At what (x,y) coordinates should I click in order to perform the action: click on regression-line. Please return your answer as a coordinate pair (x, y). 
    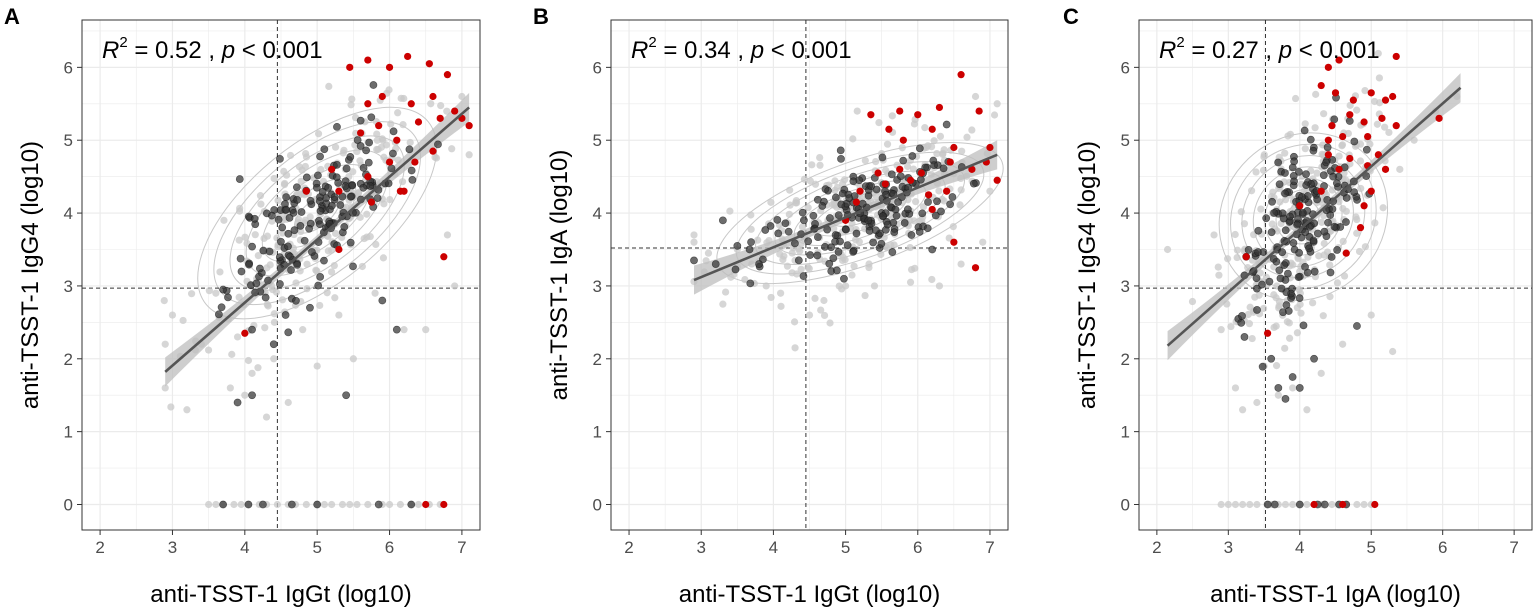
    Looking at the image, I should click on (845, 217).